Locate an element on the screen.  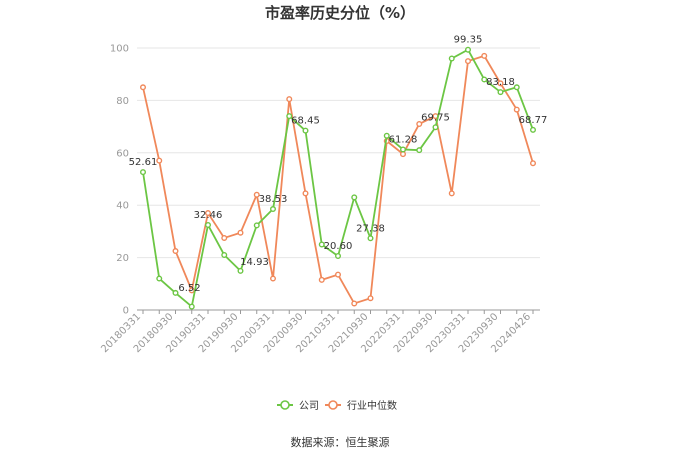
data-label: 52.61 is located at coordinates (143, 162).